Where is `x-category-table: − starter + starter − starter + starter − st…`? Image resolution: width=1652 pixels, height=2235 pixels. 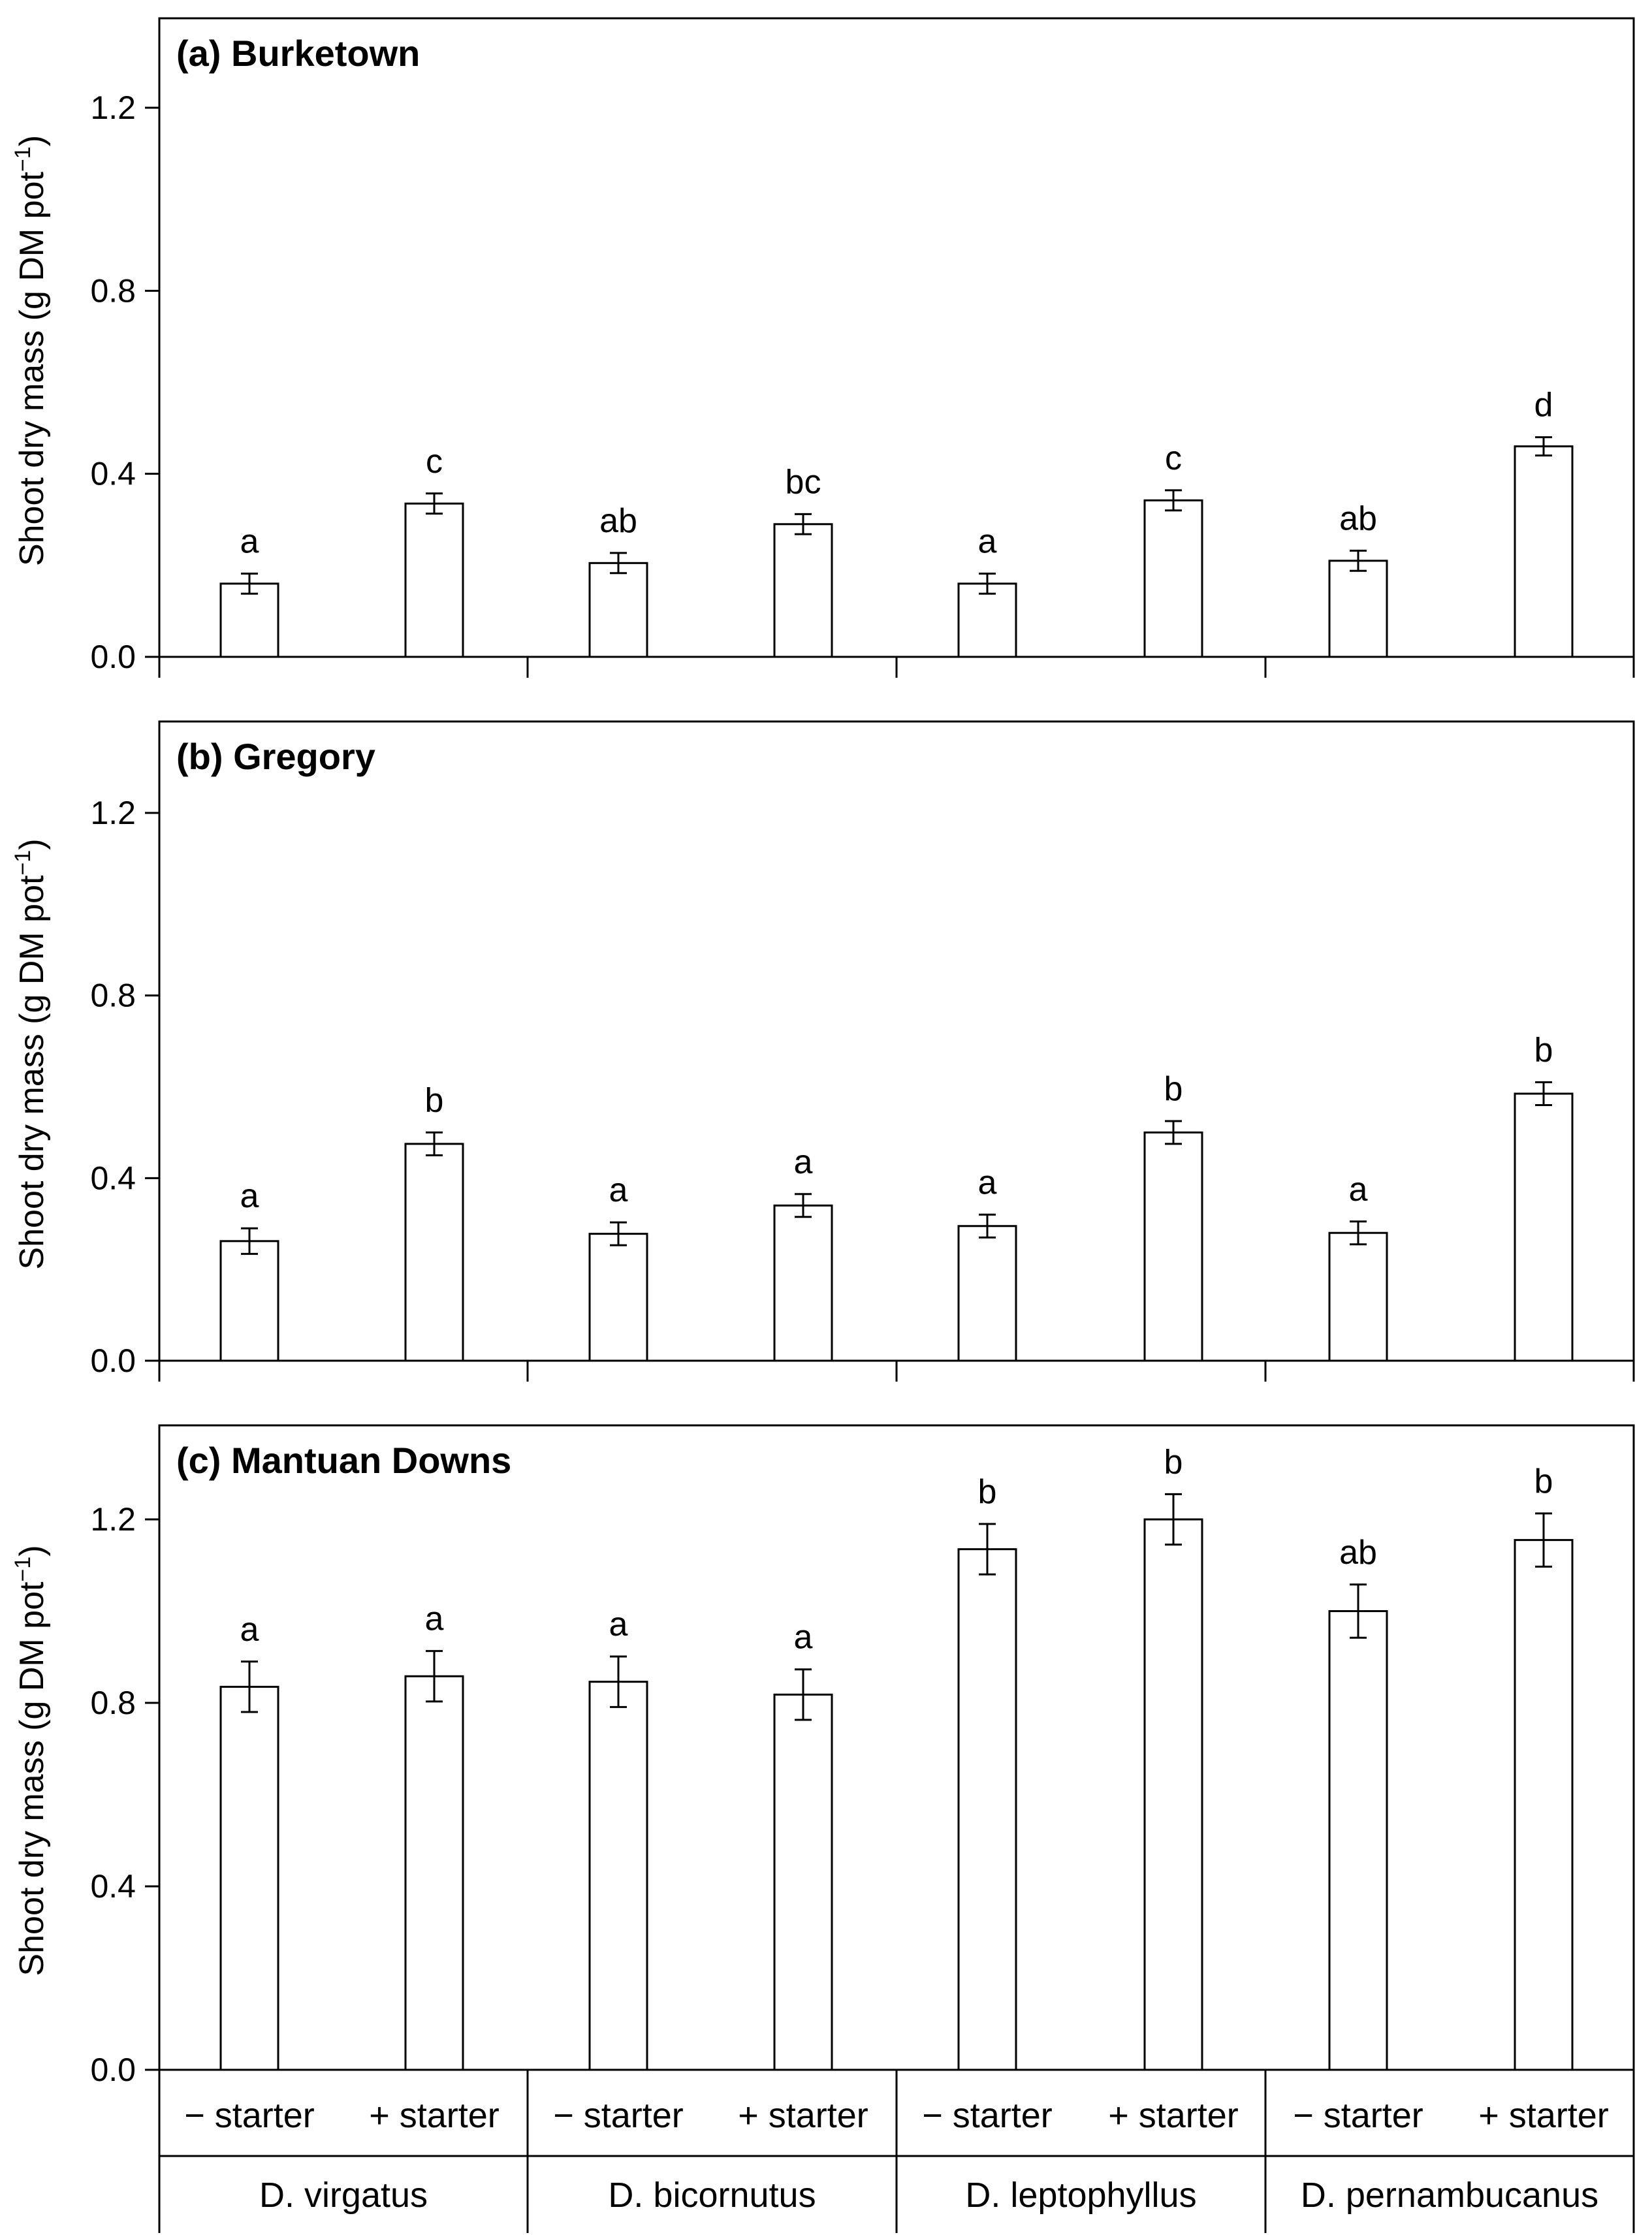 x-category-table: − starter + starter − starter + starter − st… is located at coordinates (897, 2151).